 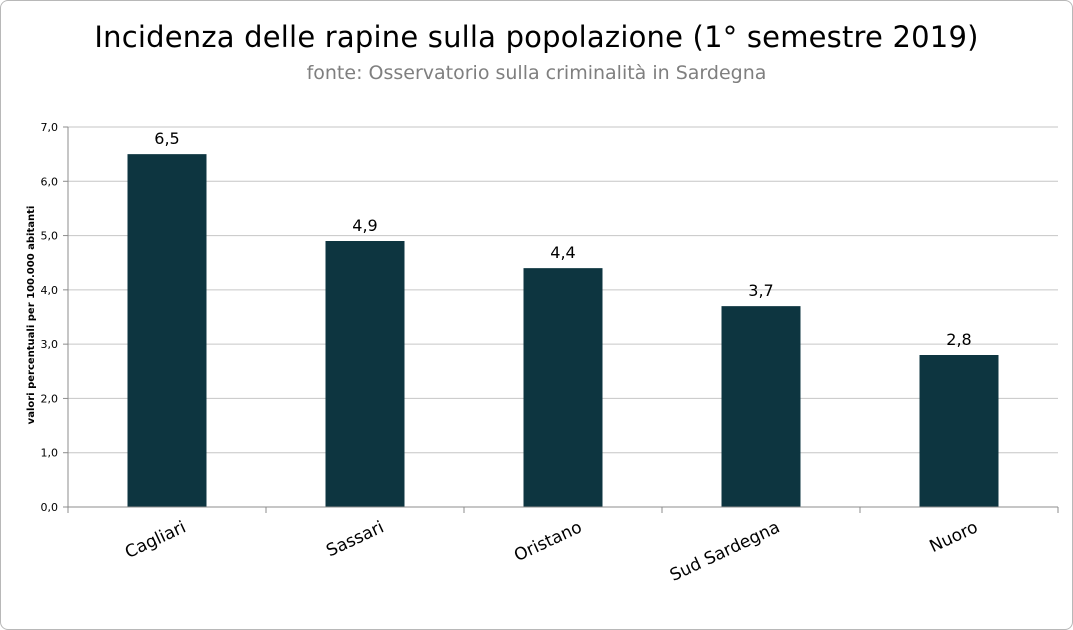 I want to click on x-tick-label: Sassari, so click(x=355, y=539).